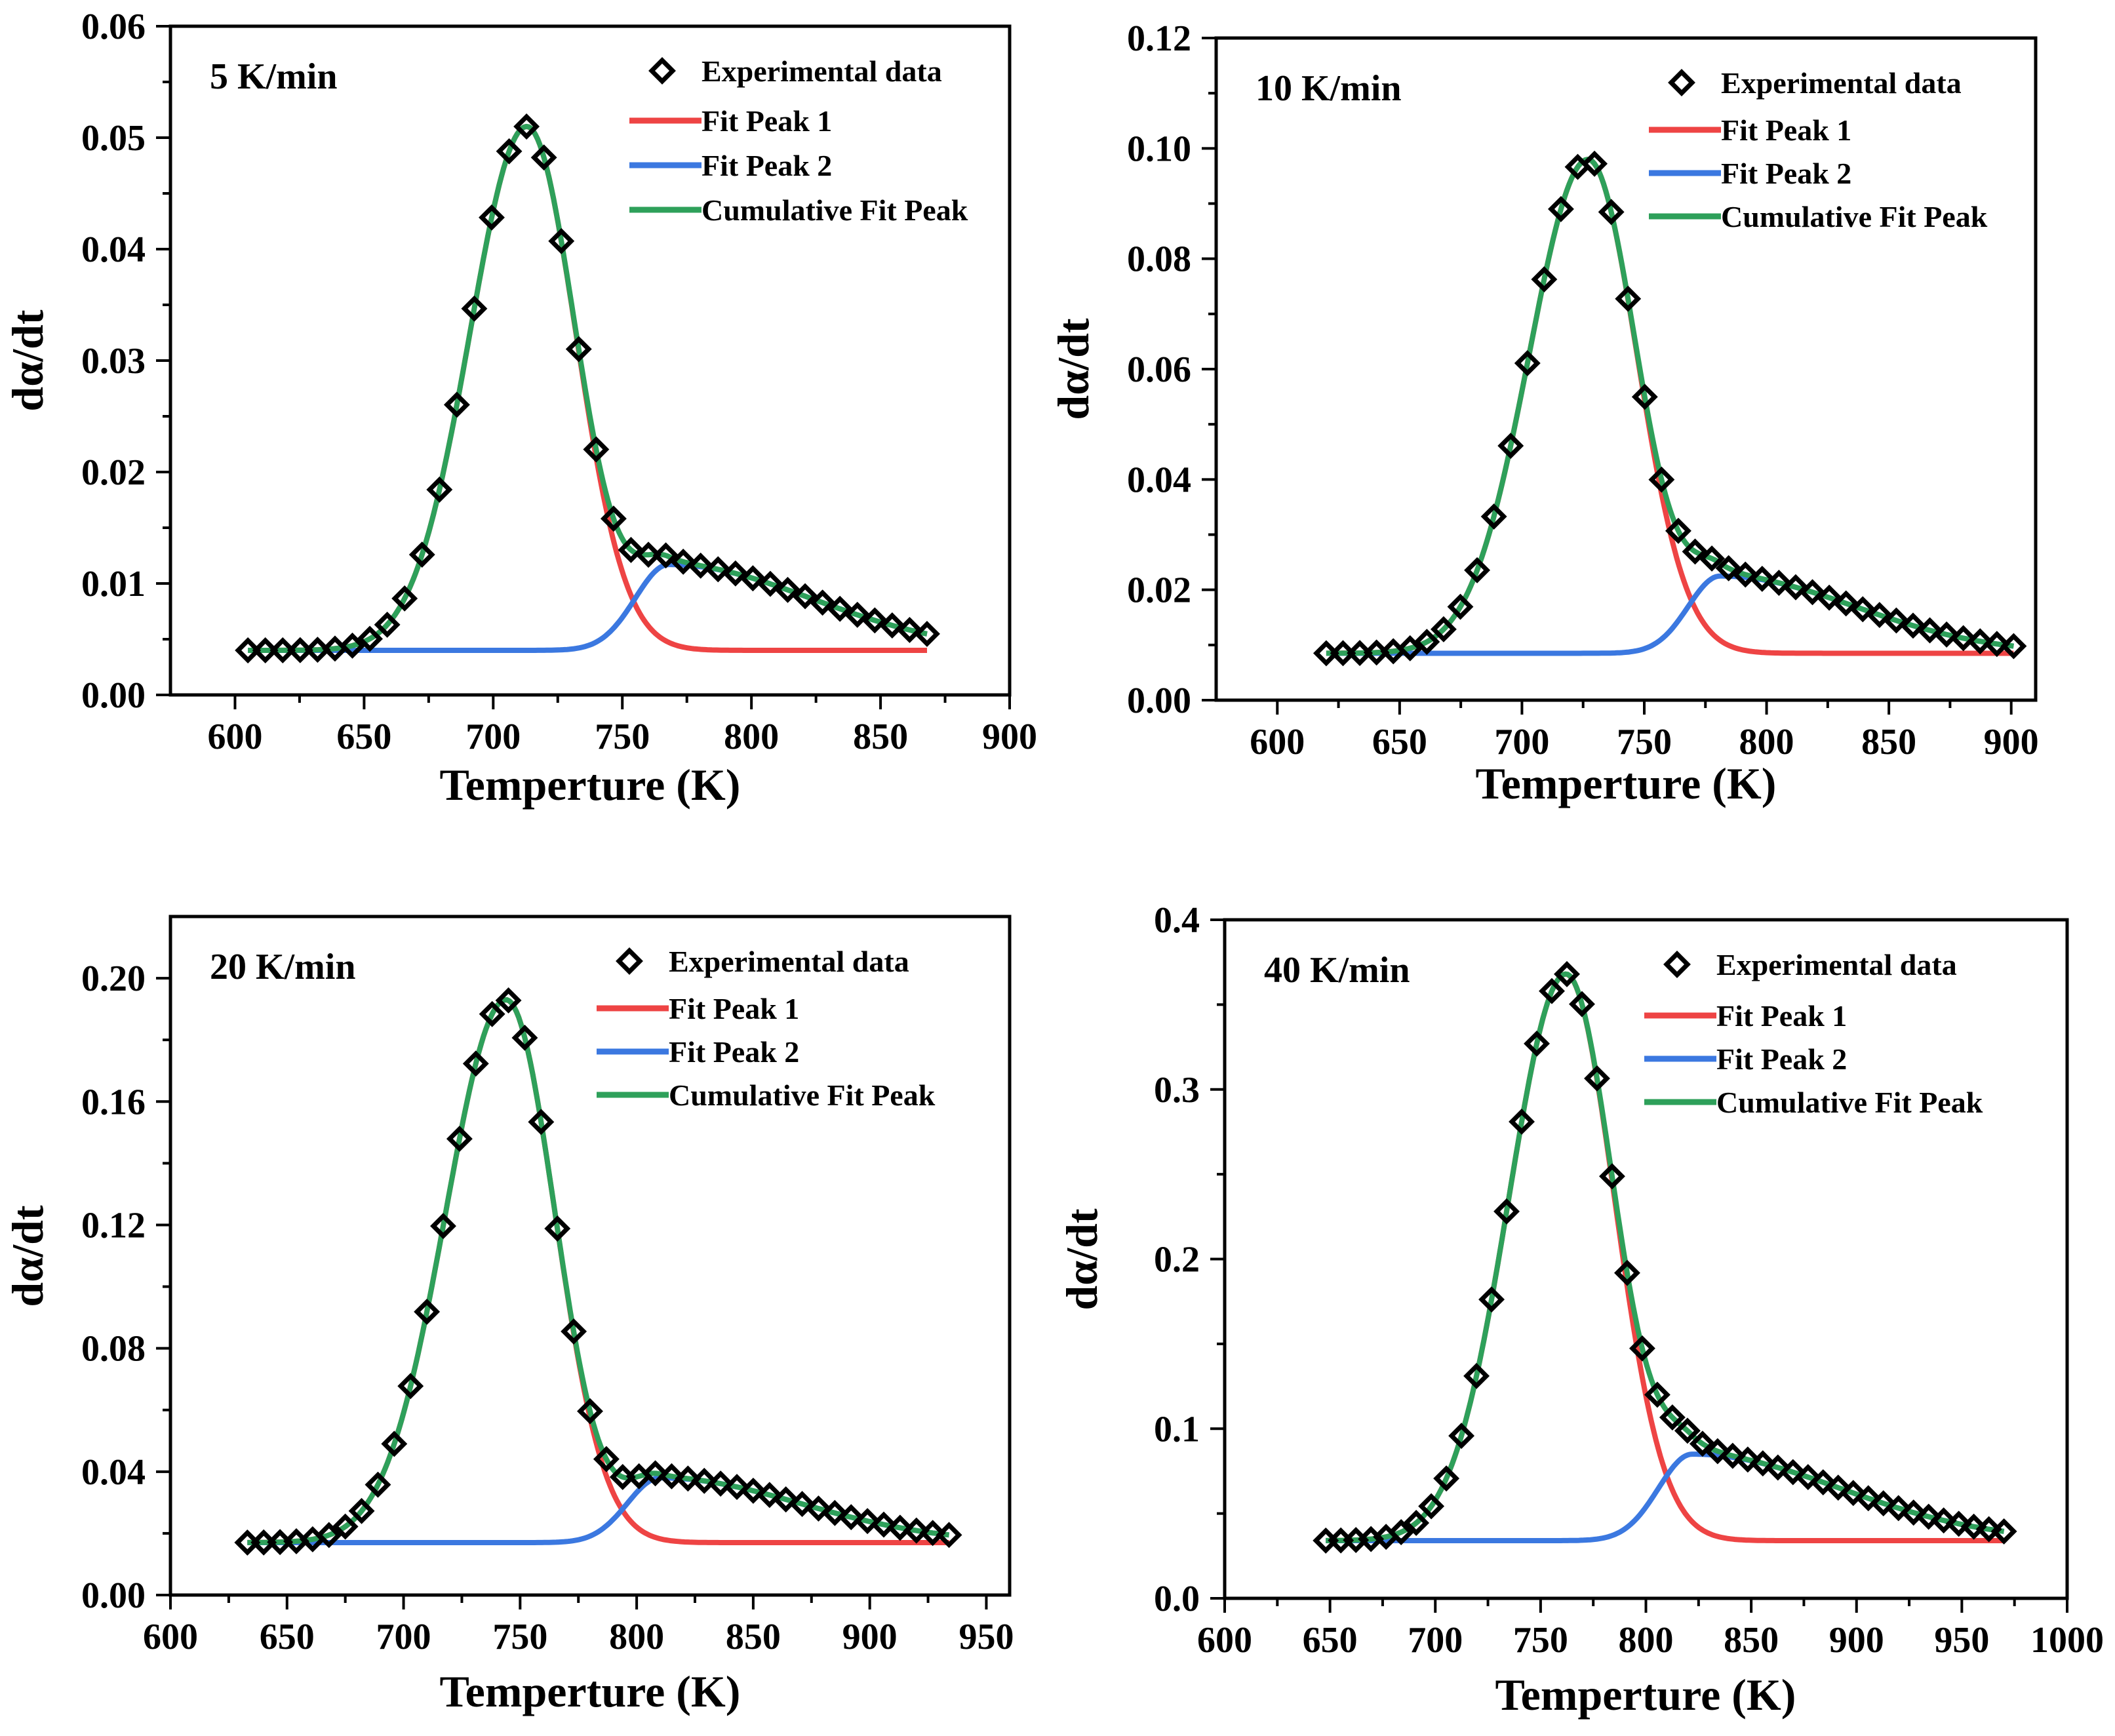  What do you see at coordinates (1177, 1090) in the screenshot?
I see `y-tick-label: 0.3` at bounding box center [1177, 1090].